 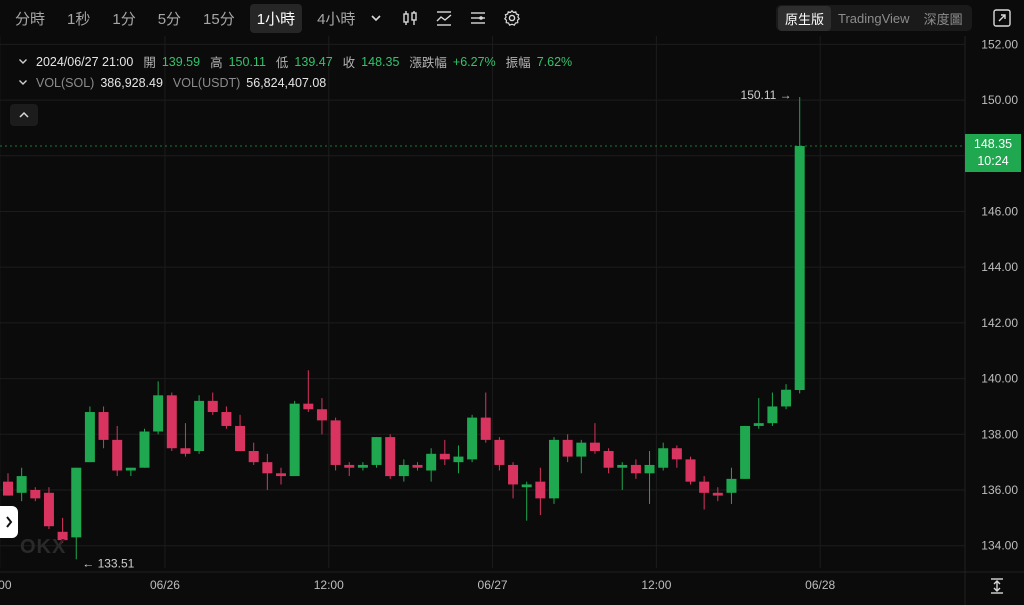 What do you see at coordinates (149, 63) in the screenshot?
I see `open-label: 開` at bounding box center [149, 63].